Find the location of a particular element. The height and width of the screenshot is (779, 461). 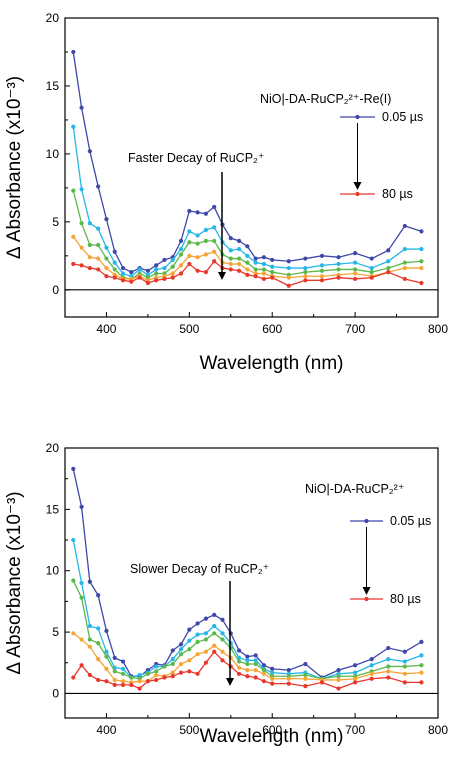

series-line is located at coordinates (247, 201).